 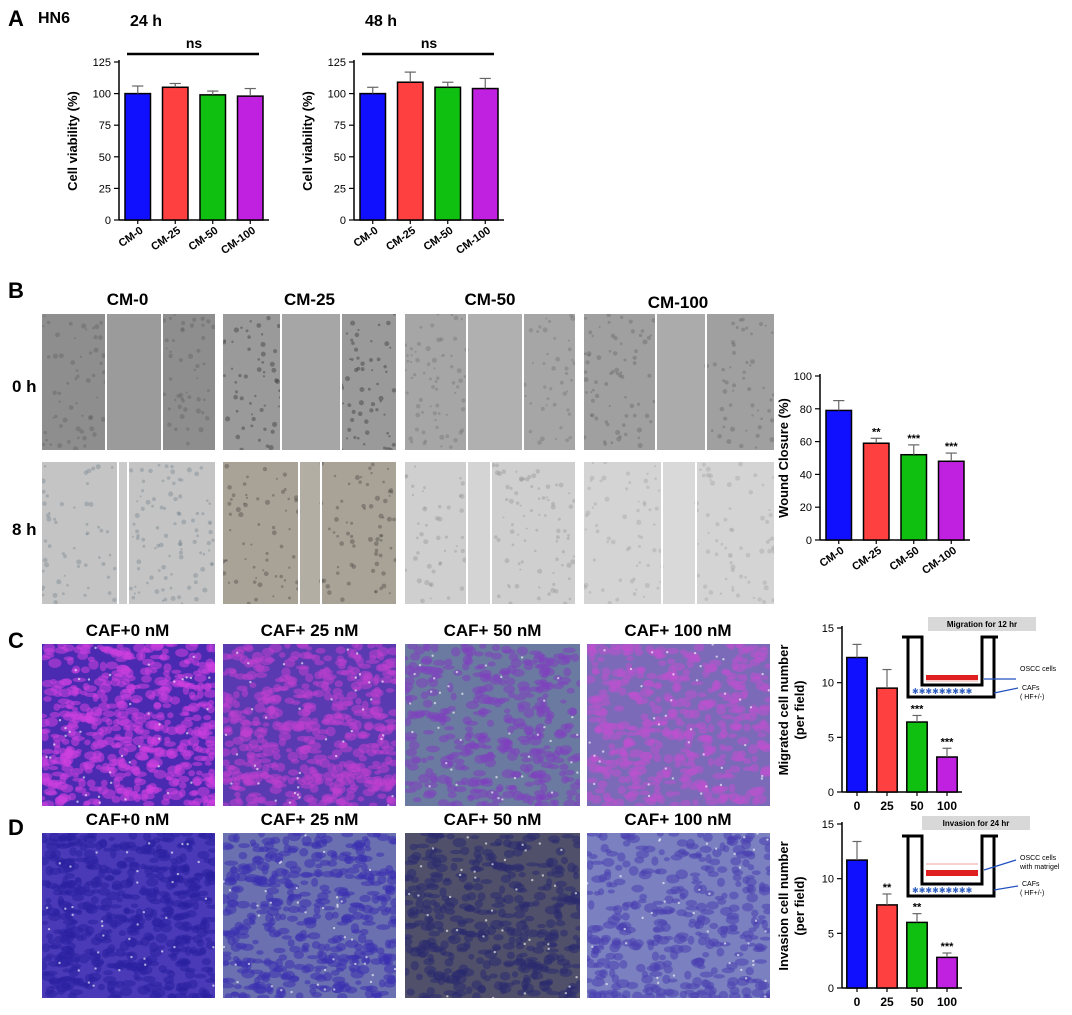 What do you see at coordinates (806, 410) in the screenshot?
I see `y-tick-label: 80` at bounding box center [806, 410].